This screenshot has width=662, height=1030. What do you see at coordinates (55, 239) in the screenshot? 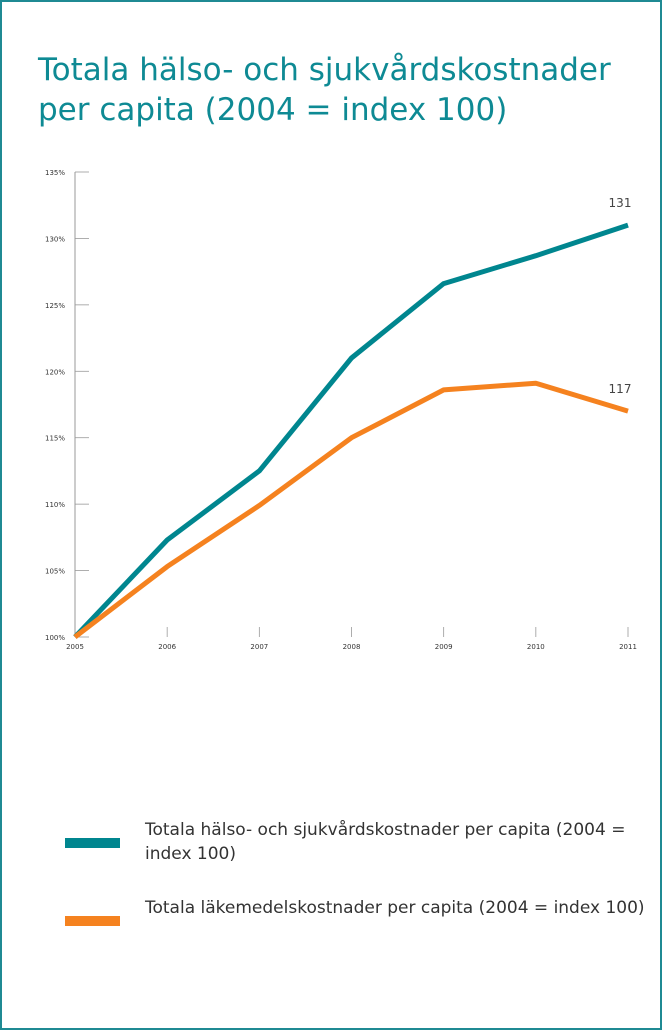
I see `y-tick-label: 130%` at bounding box center [55, 239].